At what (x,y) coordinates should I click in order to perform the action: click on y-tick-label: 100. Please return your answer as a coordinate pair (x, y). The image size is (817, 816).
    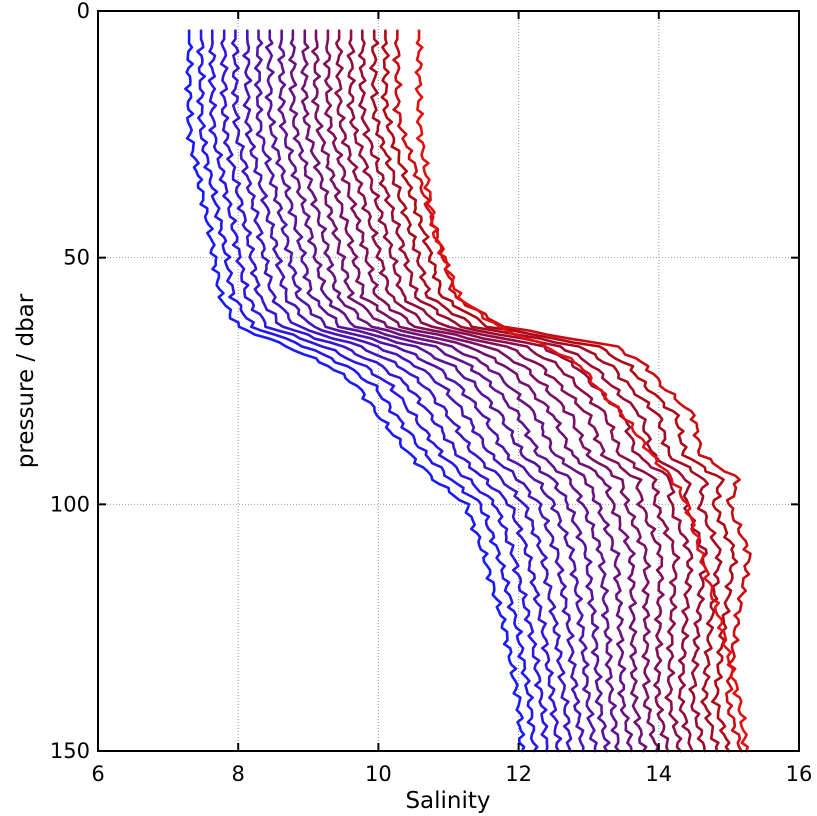
    Looking at the image, I should click on (70, 504).